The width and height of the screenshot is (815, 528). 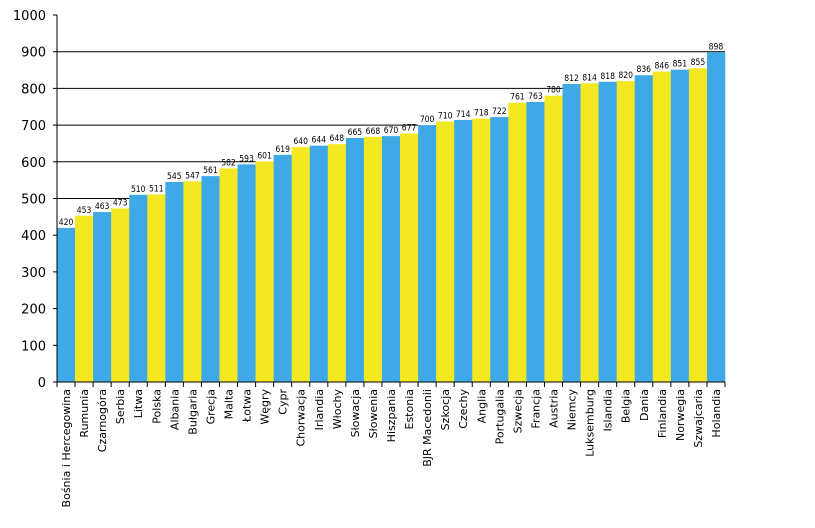 I want to click on category-label-30: Islandia, so click(x=608, y=410).